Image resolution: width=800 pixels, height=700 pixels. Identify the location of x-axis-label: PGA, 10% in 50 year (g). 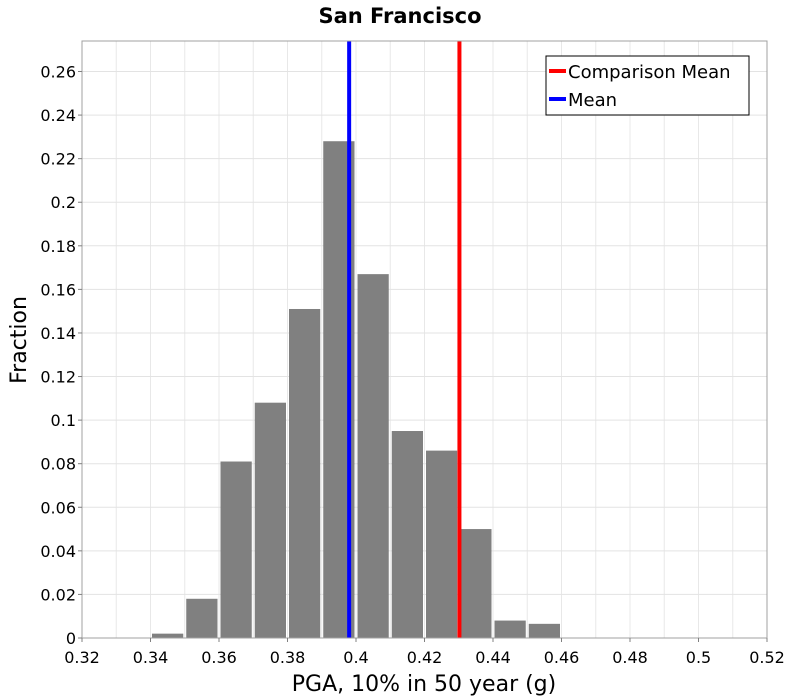
(424, 684).